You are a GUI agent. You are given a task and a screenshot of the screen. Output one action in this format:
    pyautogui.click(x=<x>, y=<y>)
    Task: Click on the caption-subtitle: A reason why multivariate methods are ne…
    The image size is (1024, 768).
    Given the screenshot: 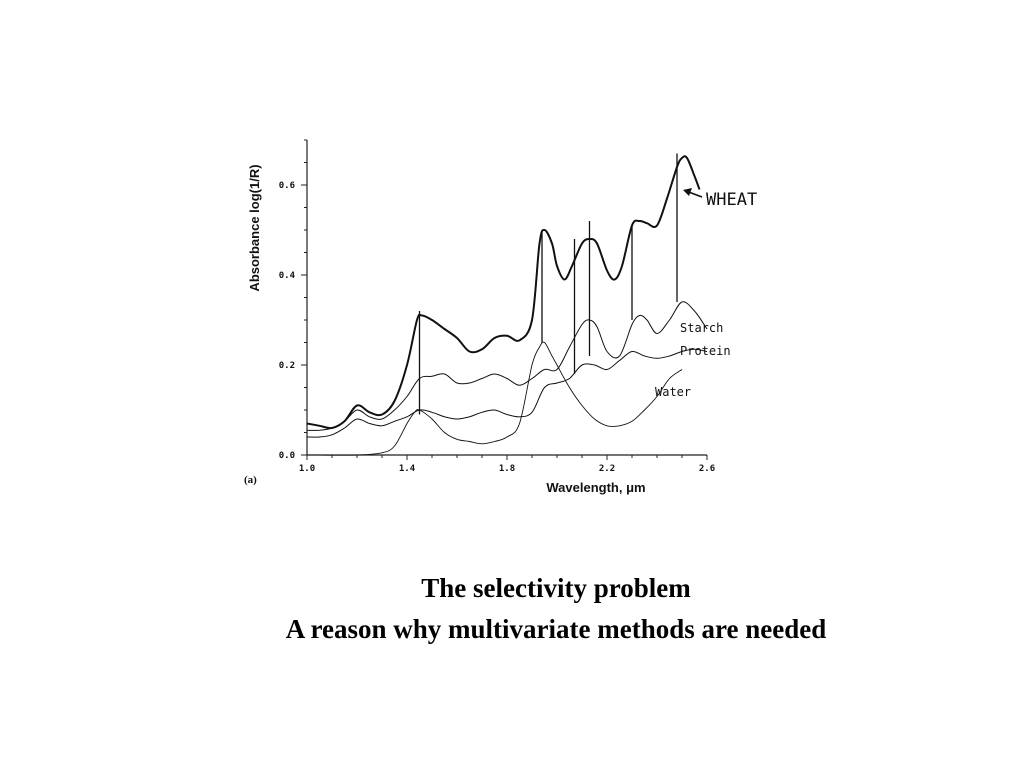 What is the action you would take?
    pyautogui.click(x=556, y=629)
    